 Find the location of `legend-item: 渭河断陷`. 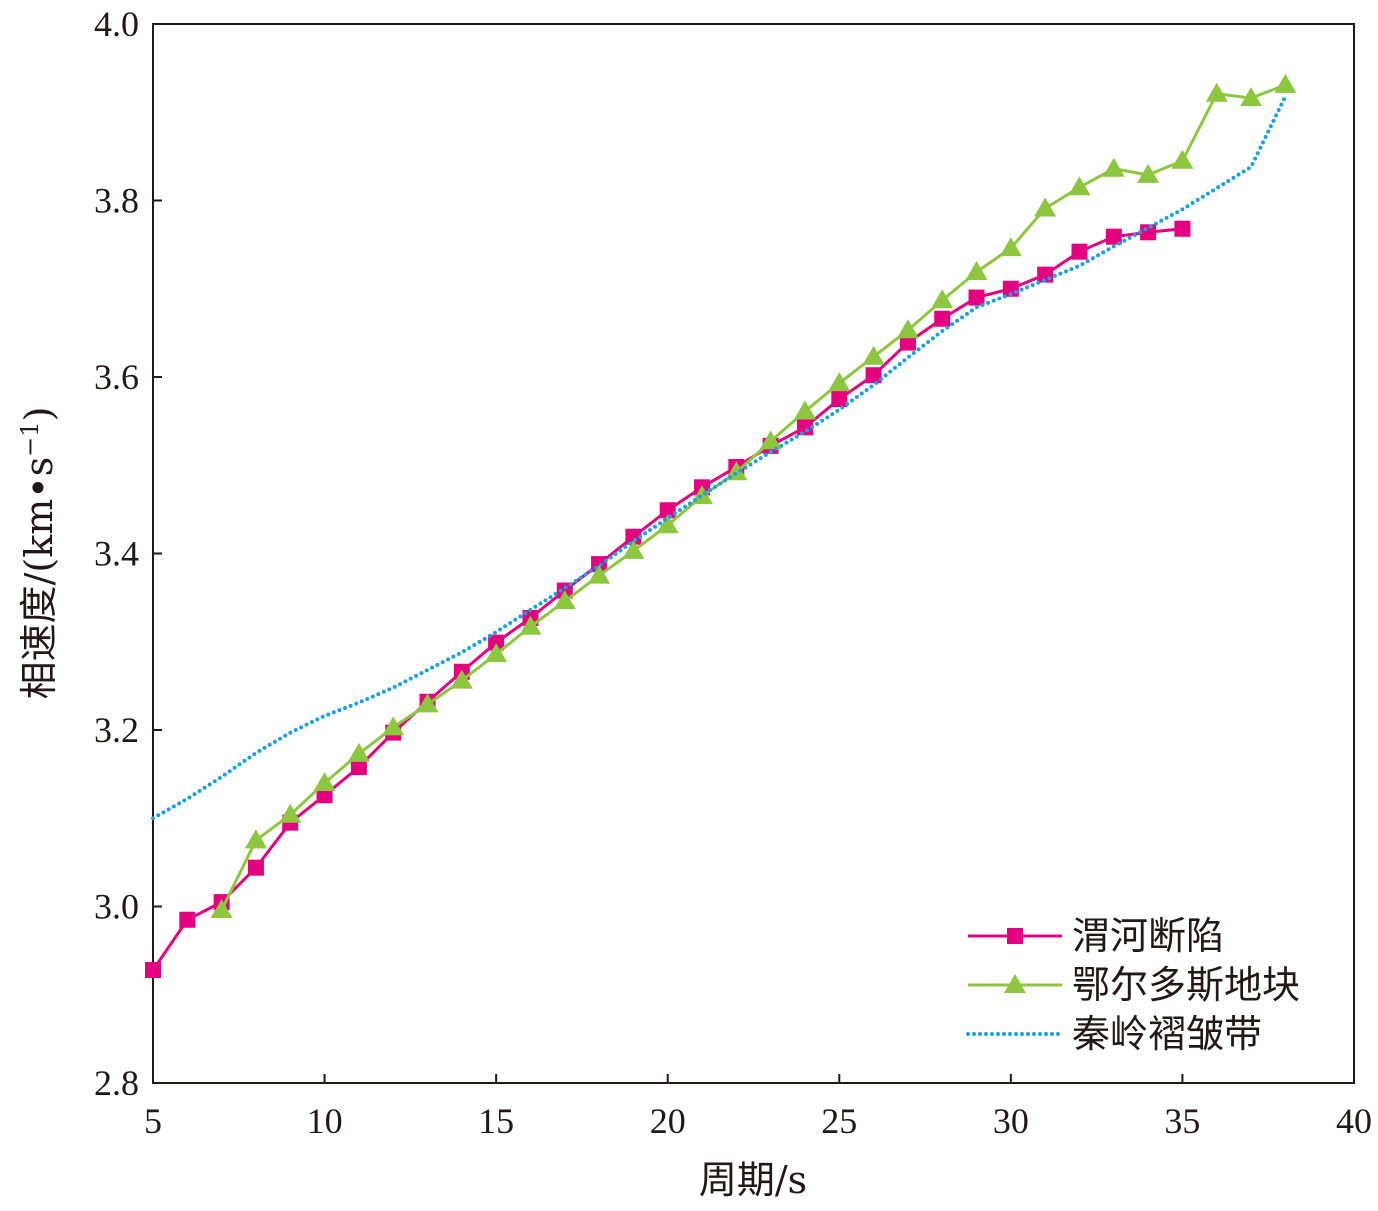

legend-item: 渭河断陷 is located at coordinates (1096, 936).